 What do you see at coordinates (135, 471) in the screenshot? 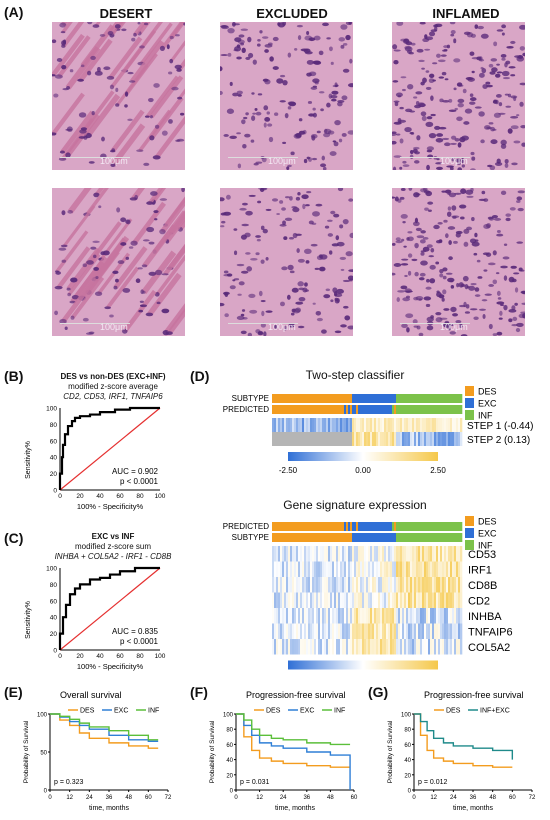
I see `roc-b-auc: AUC = 0.902` at bounding box center [135, 471].